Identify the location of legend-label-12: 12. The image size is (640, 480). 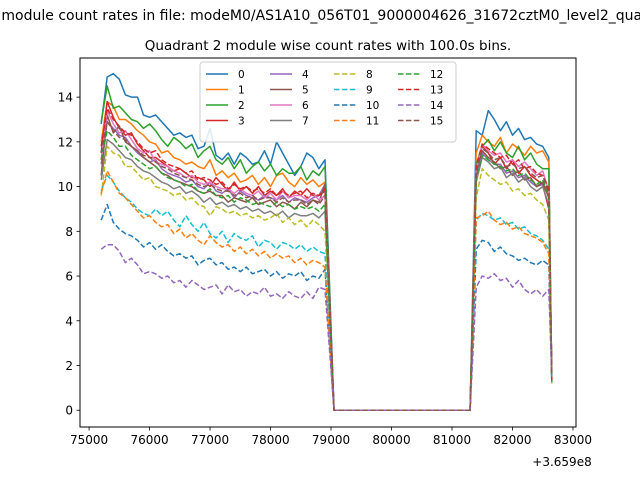
(436, 75).